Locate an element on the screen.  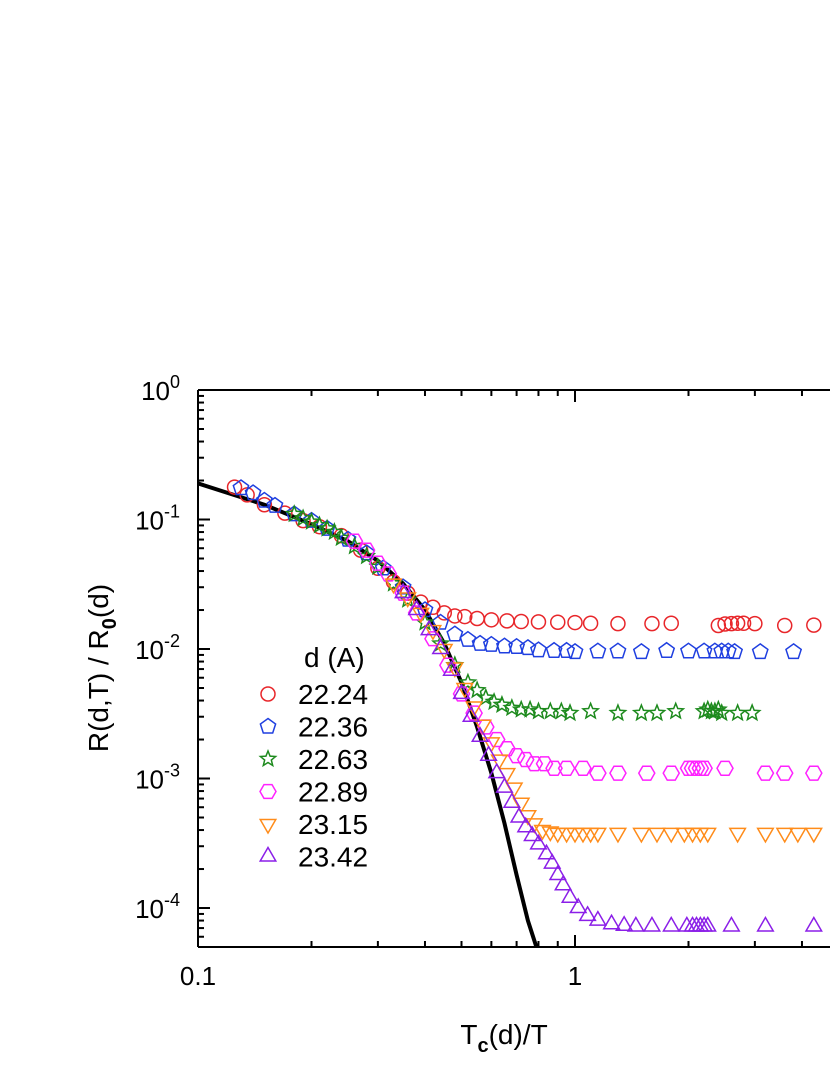
x-axis-title-rest: (d)/T is located at coordinates (518, 1034).